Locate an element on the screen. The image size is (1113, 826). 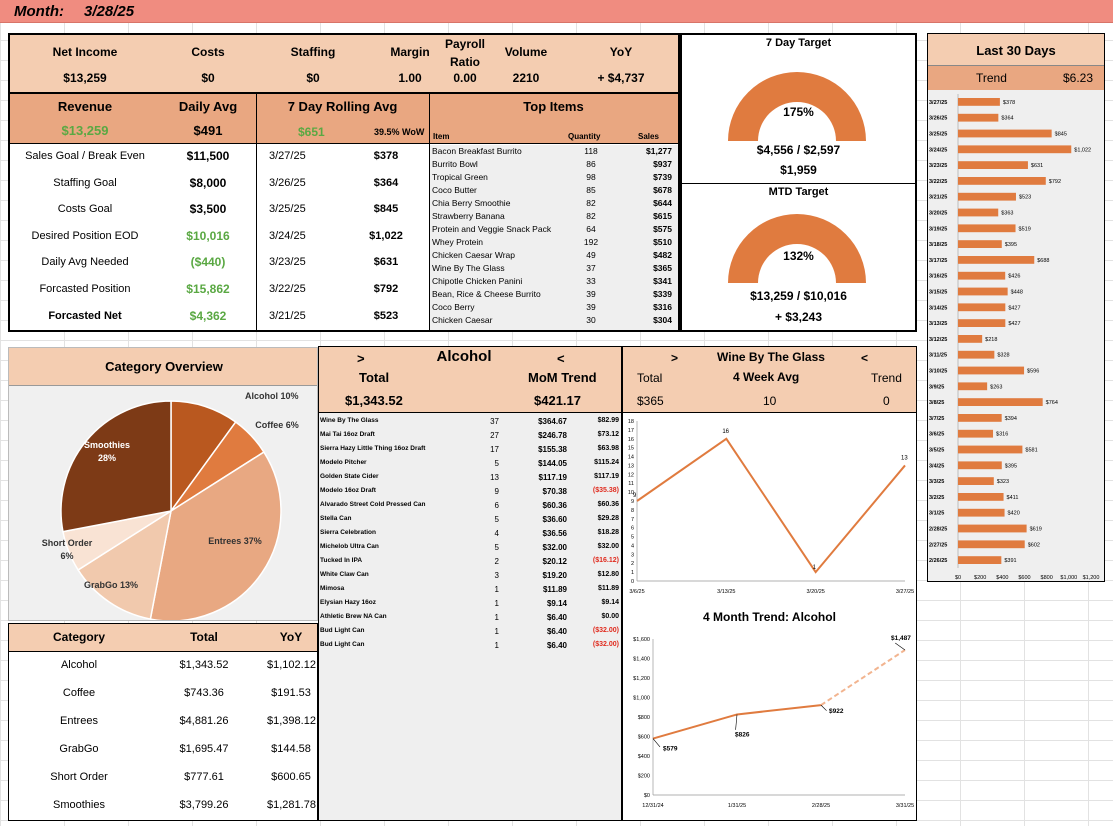
last30-trend-label: Trend is located at coordinates (991, 78).